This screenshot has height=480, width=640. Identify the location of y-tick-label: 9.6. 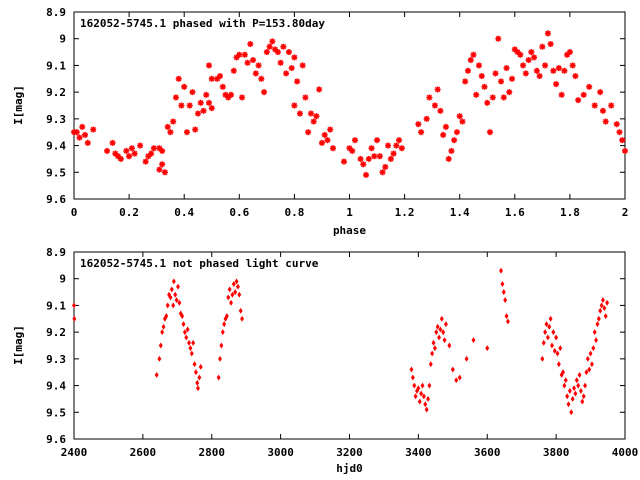
(56, 199).